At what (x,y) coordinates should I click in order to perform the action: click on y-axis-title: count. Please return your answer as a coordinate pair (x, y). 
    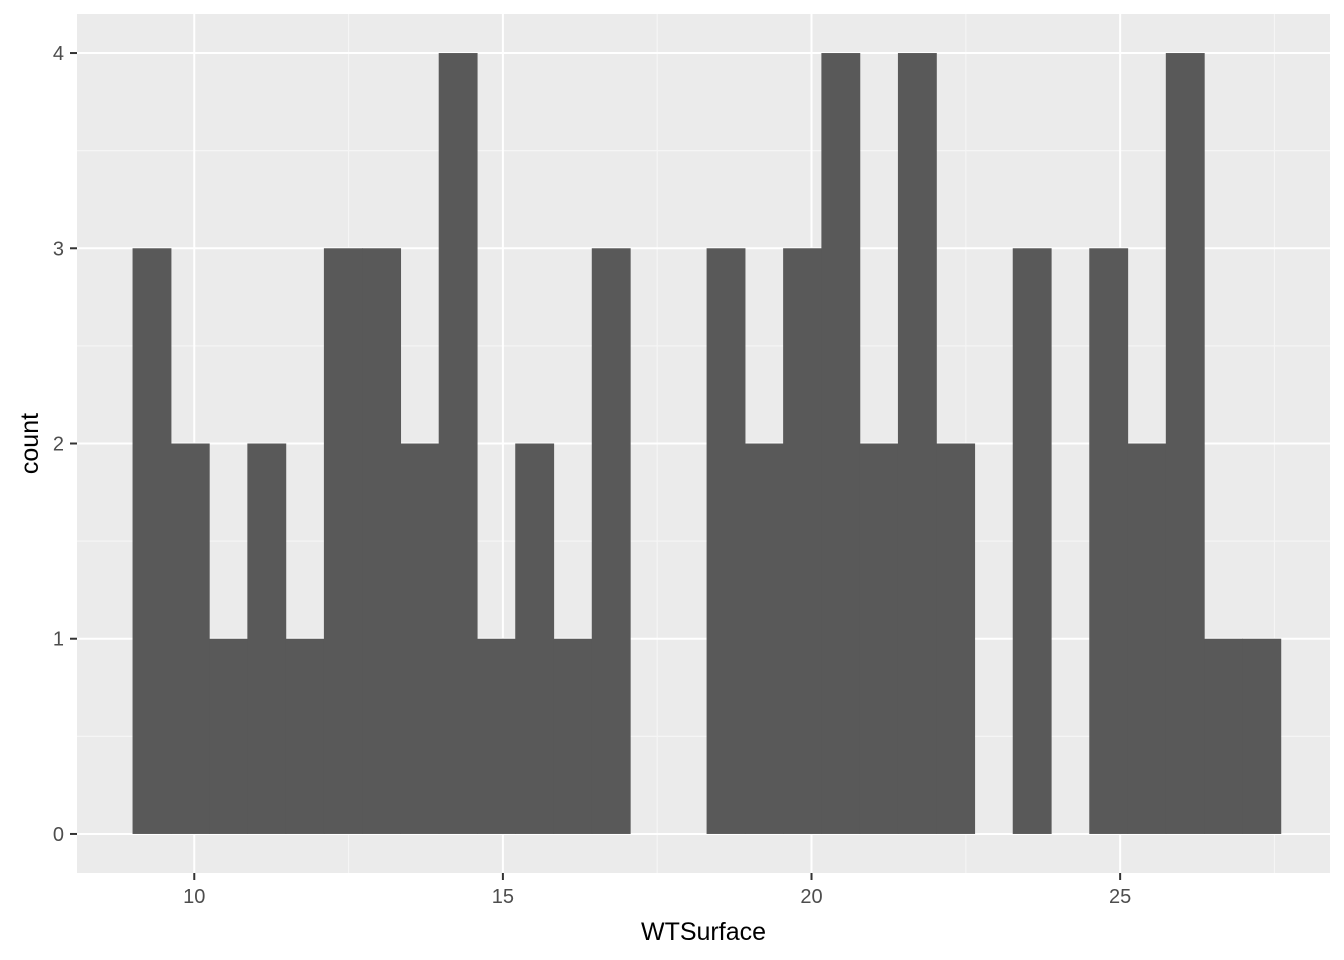
    Looking at the image, I should click on (30, 443).